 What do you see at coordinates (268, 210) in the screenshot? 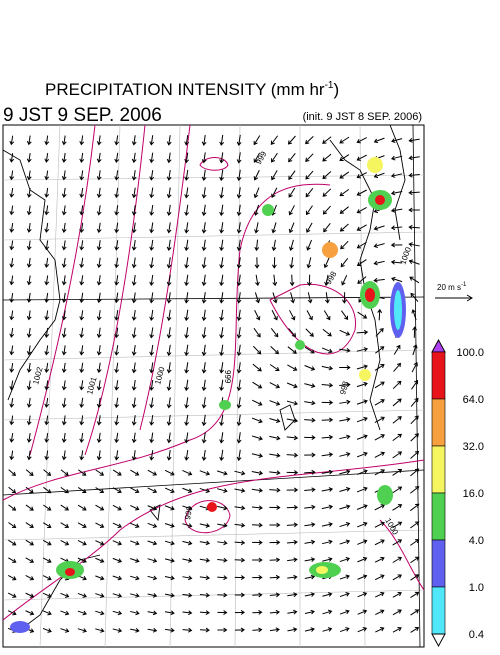
I see `precip-area` at bounding box center [268, 210].